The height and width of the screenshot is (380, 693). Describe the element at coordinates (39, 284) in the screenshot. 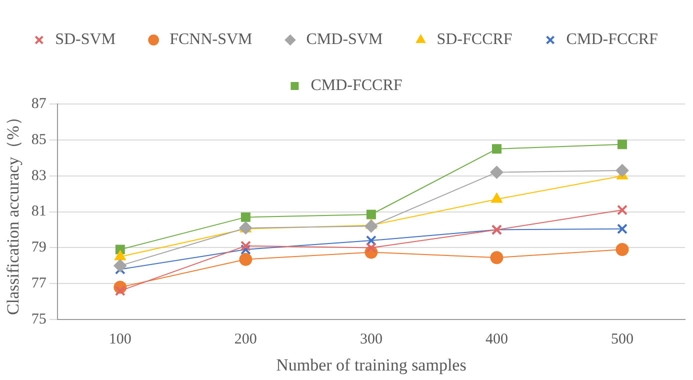

I see `y-tick-label: 77` at that location.